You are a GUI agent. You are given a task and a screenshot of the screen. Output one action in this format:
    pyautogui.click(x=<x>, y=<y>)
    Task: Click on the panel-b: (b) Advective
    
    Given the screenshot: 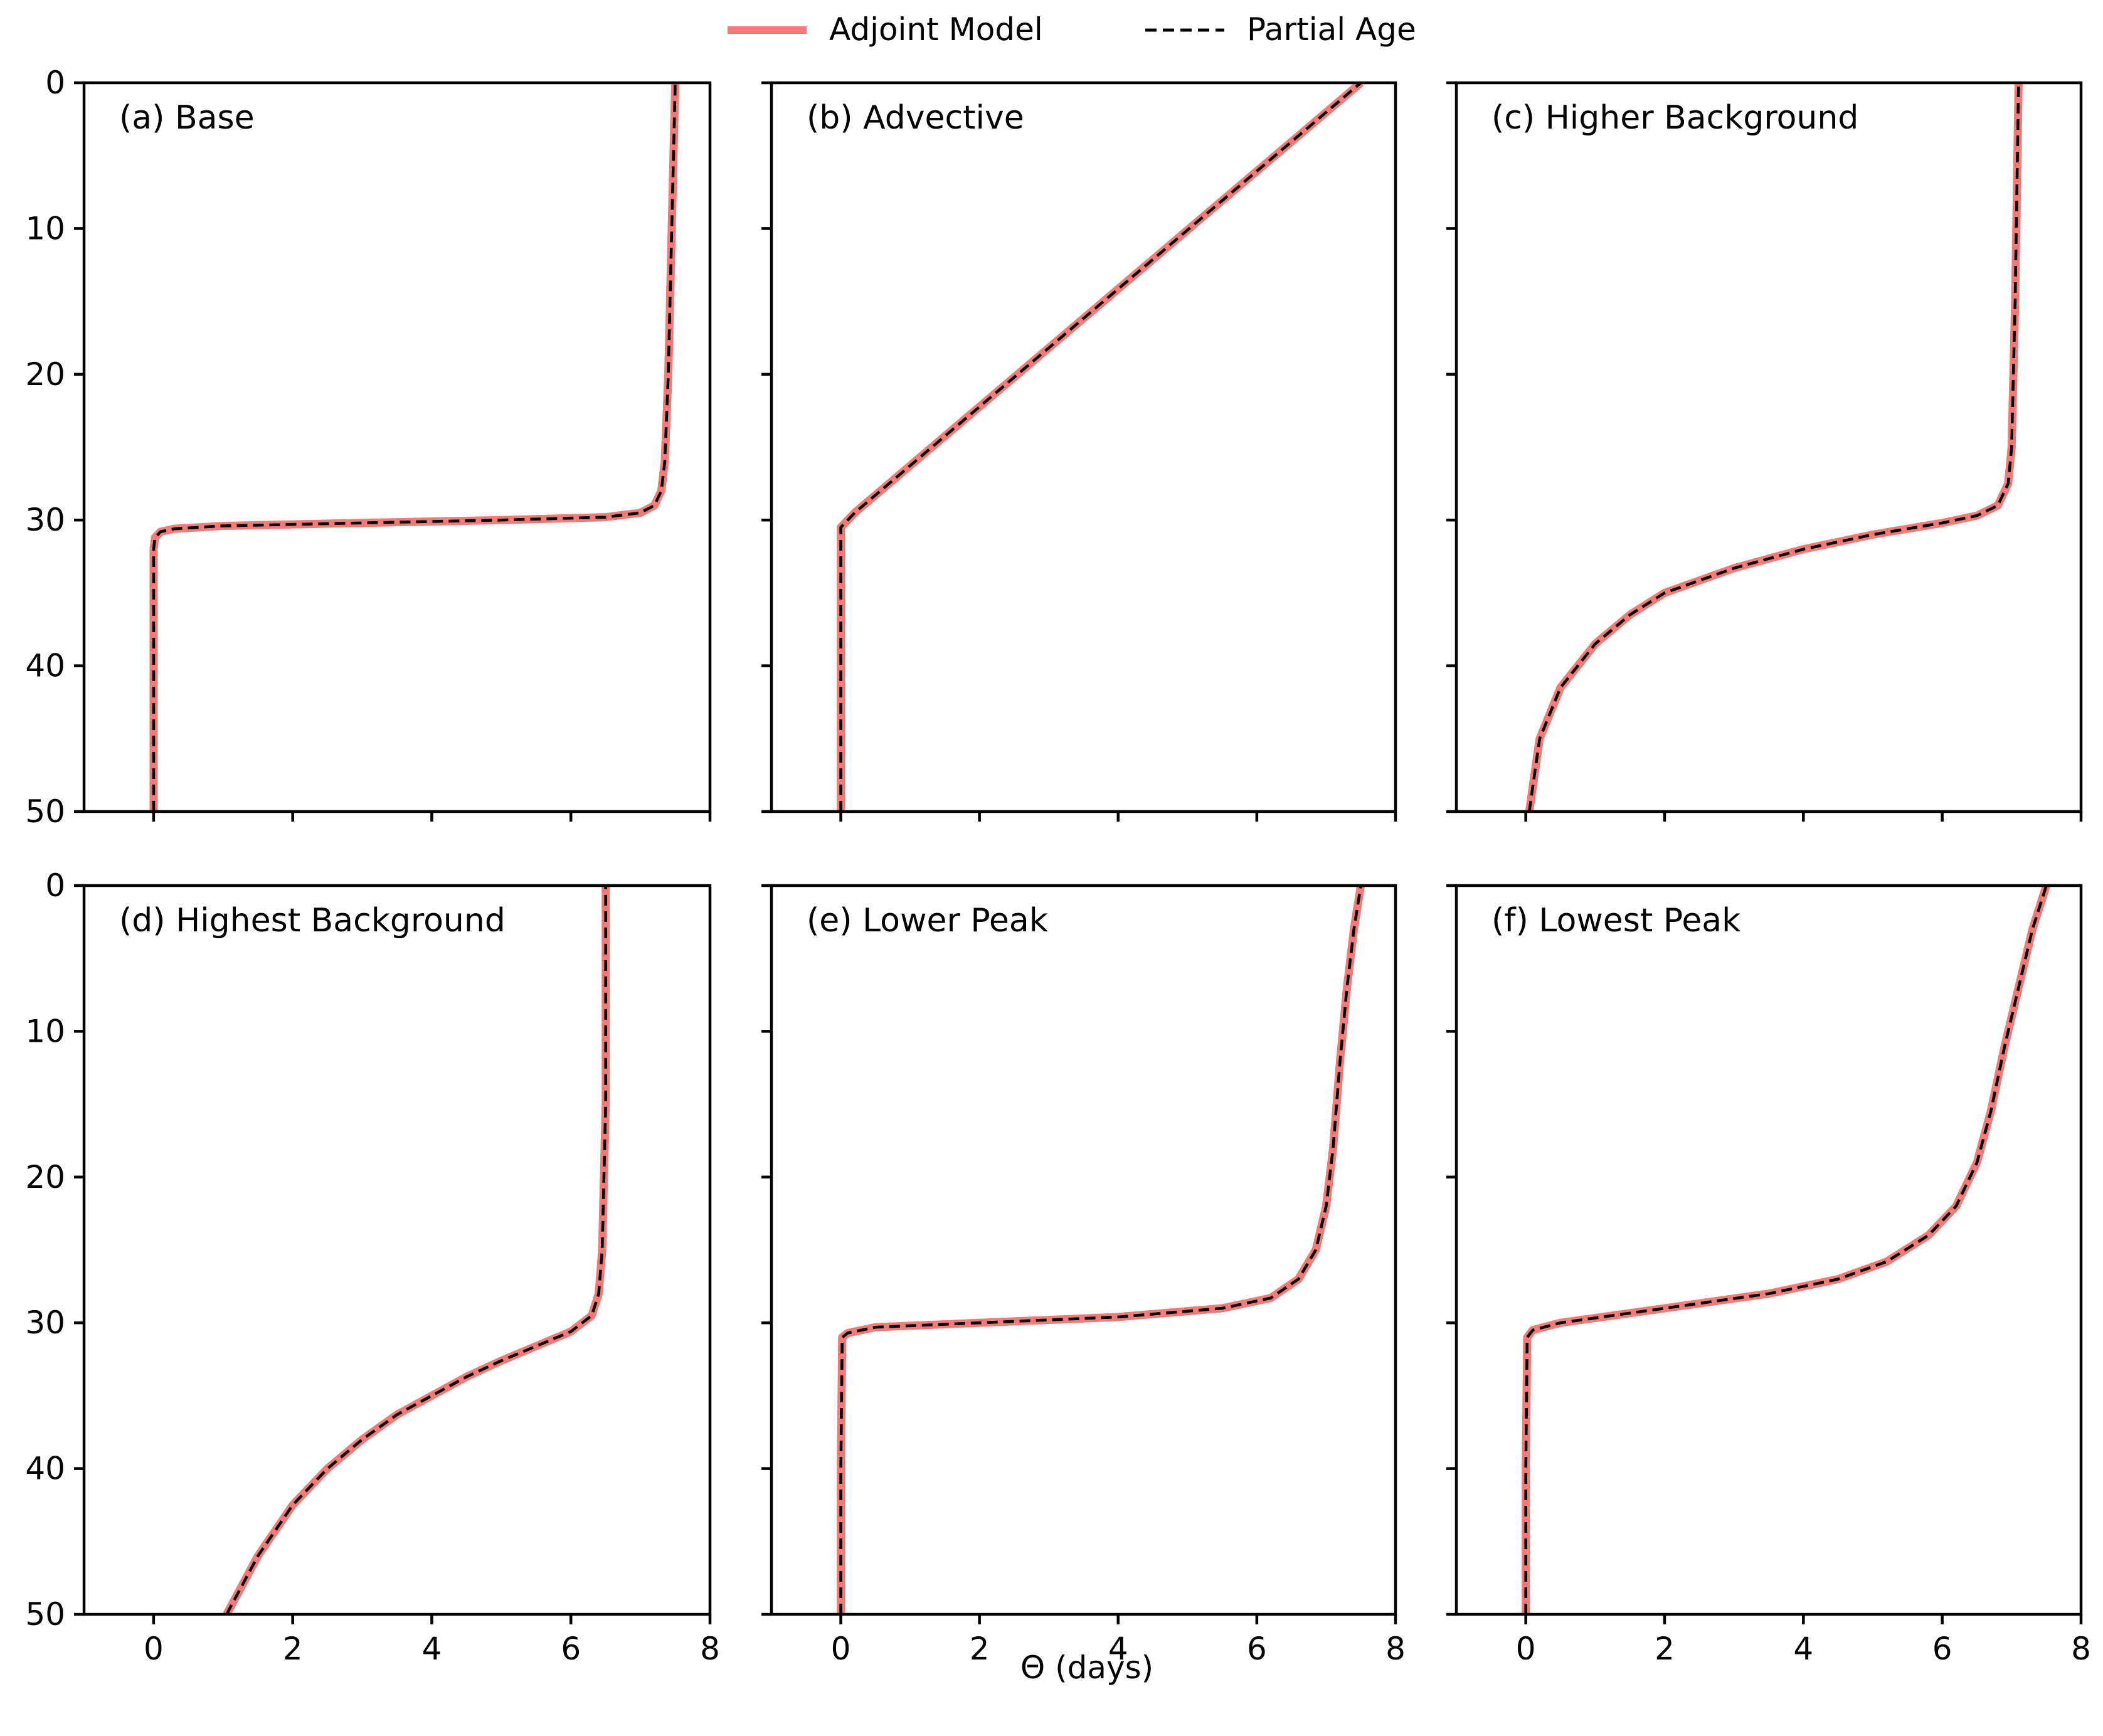 What is the action you would take?
    pyautogui.click(x=1079, y=451)
    